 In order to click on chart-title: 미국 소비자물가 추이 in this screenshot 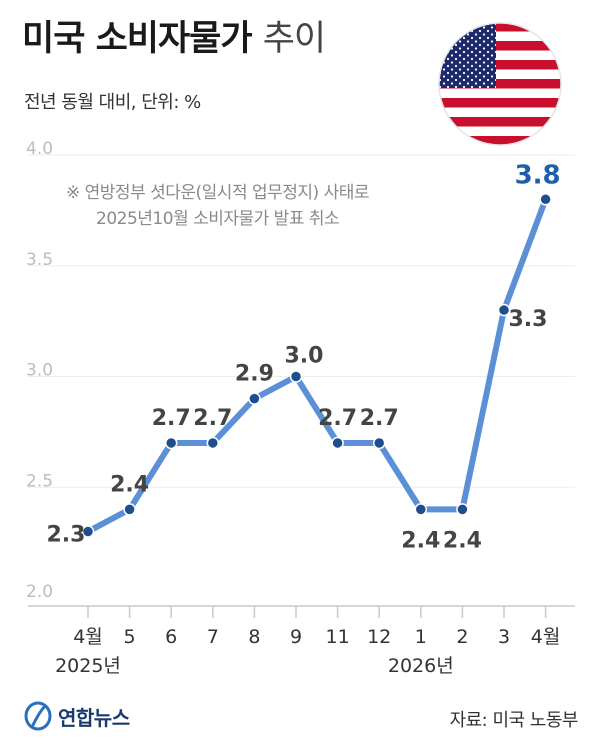, I will do `click(174, 39)`.